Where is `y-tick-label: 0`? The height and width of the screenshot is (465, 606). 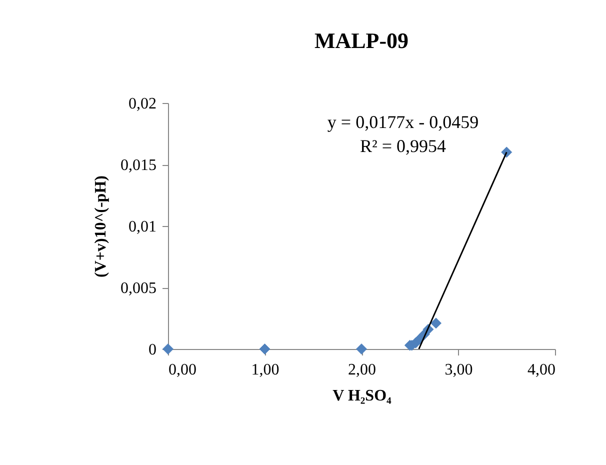
y-tick-label: 0 is located at coordinates (152, 350).